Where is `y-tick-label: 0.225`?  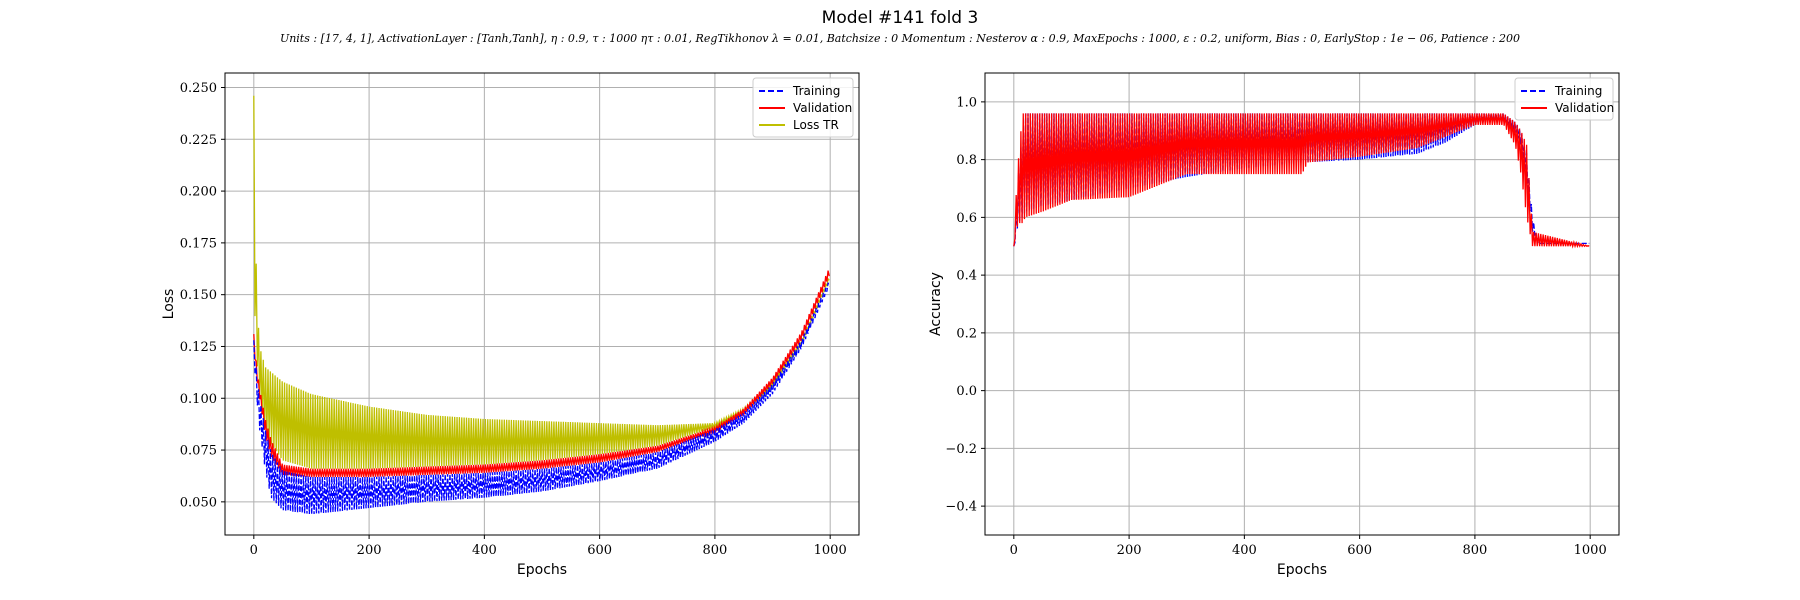
y-tick-label: 0.225 is located at coordinates (198, 140).